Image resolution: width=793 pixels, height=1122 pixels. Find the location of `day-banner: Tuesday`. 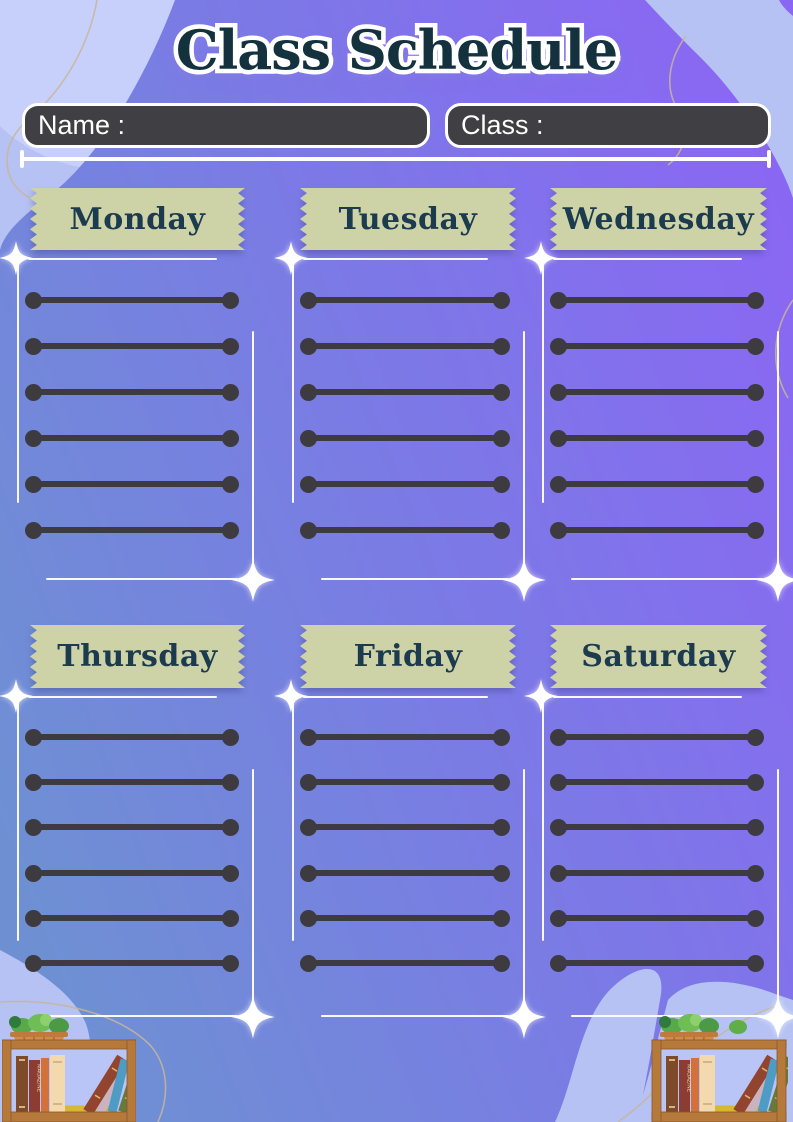

day-banner: Tuesday is located at coordinates (408, 219).